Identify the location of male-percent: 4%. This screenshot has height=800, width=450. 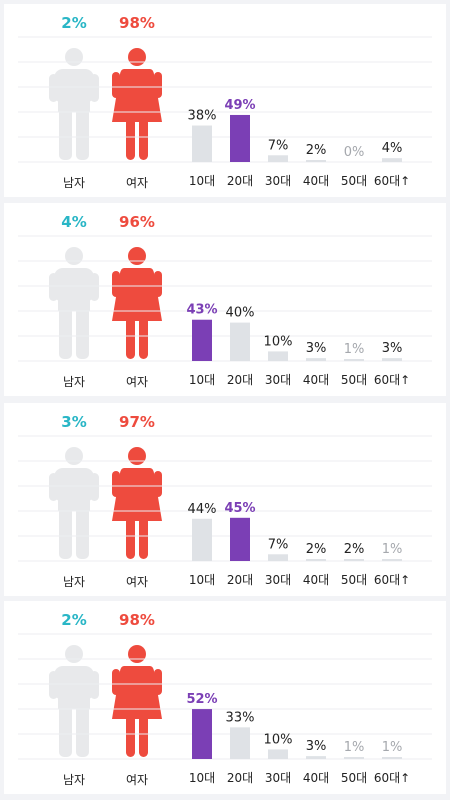
(74, 222).